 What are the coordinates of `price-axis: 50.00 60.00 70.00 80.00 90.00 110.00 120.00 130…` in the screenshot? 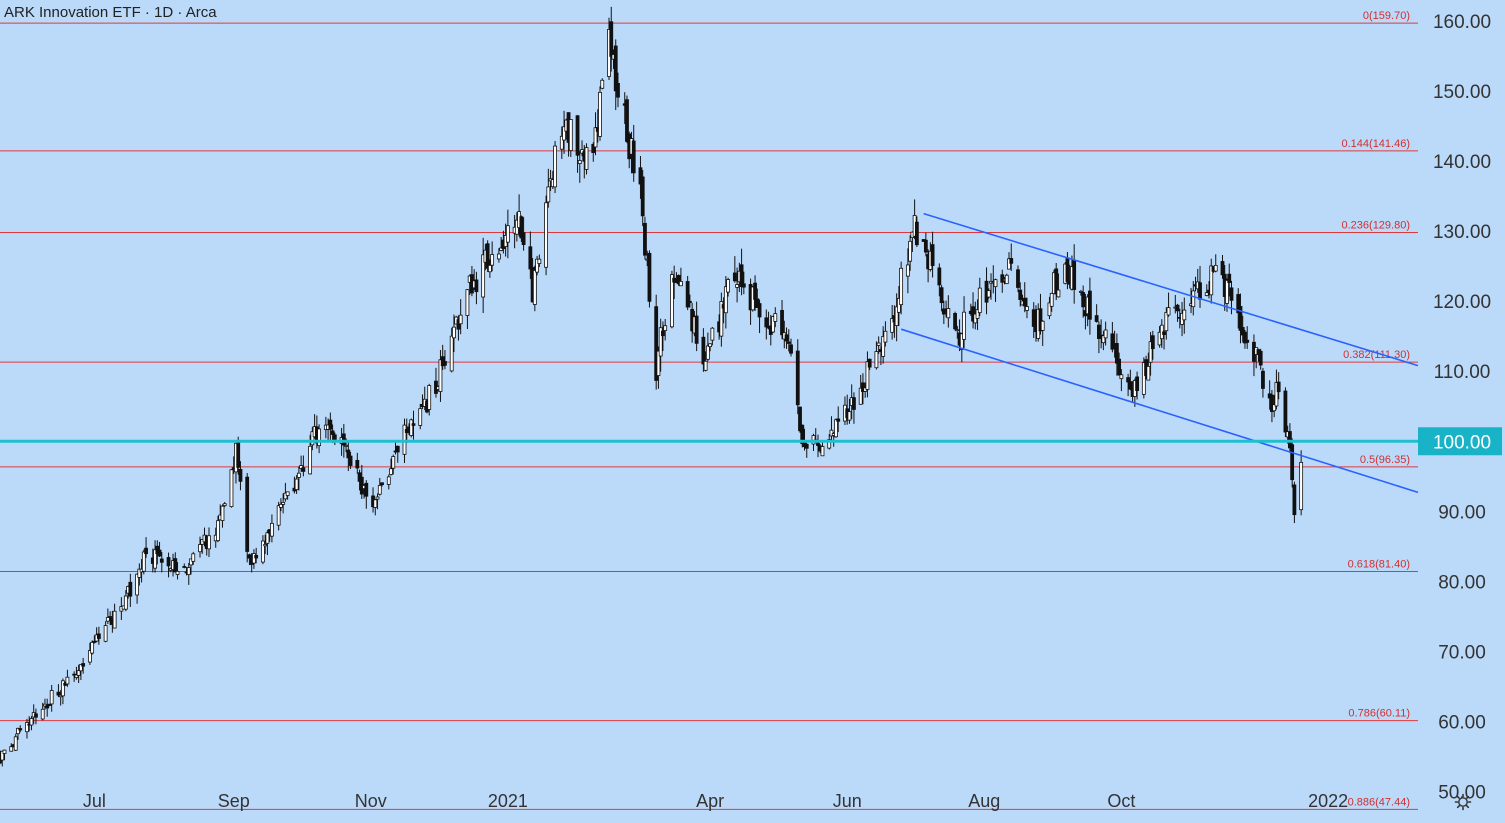 It's located at (1462, 407).